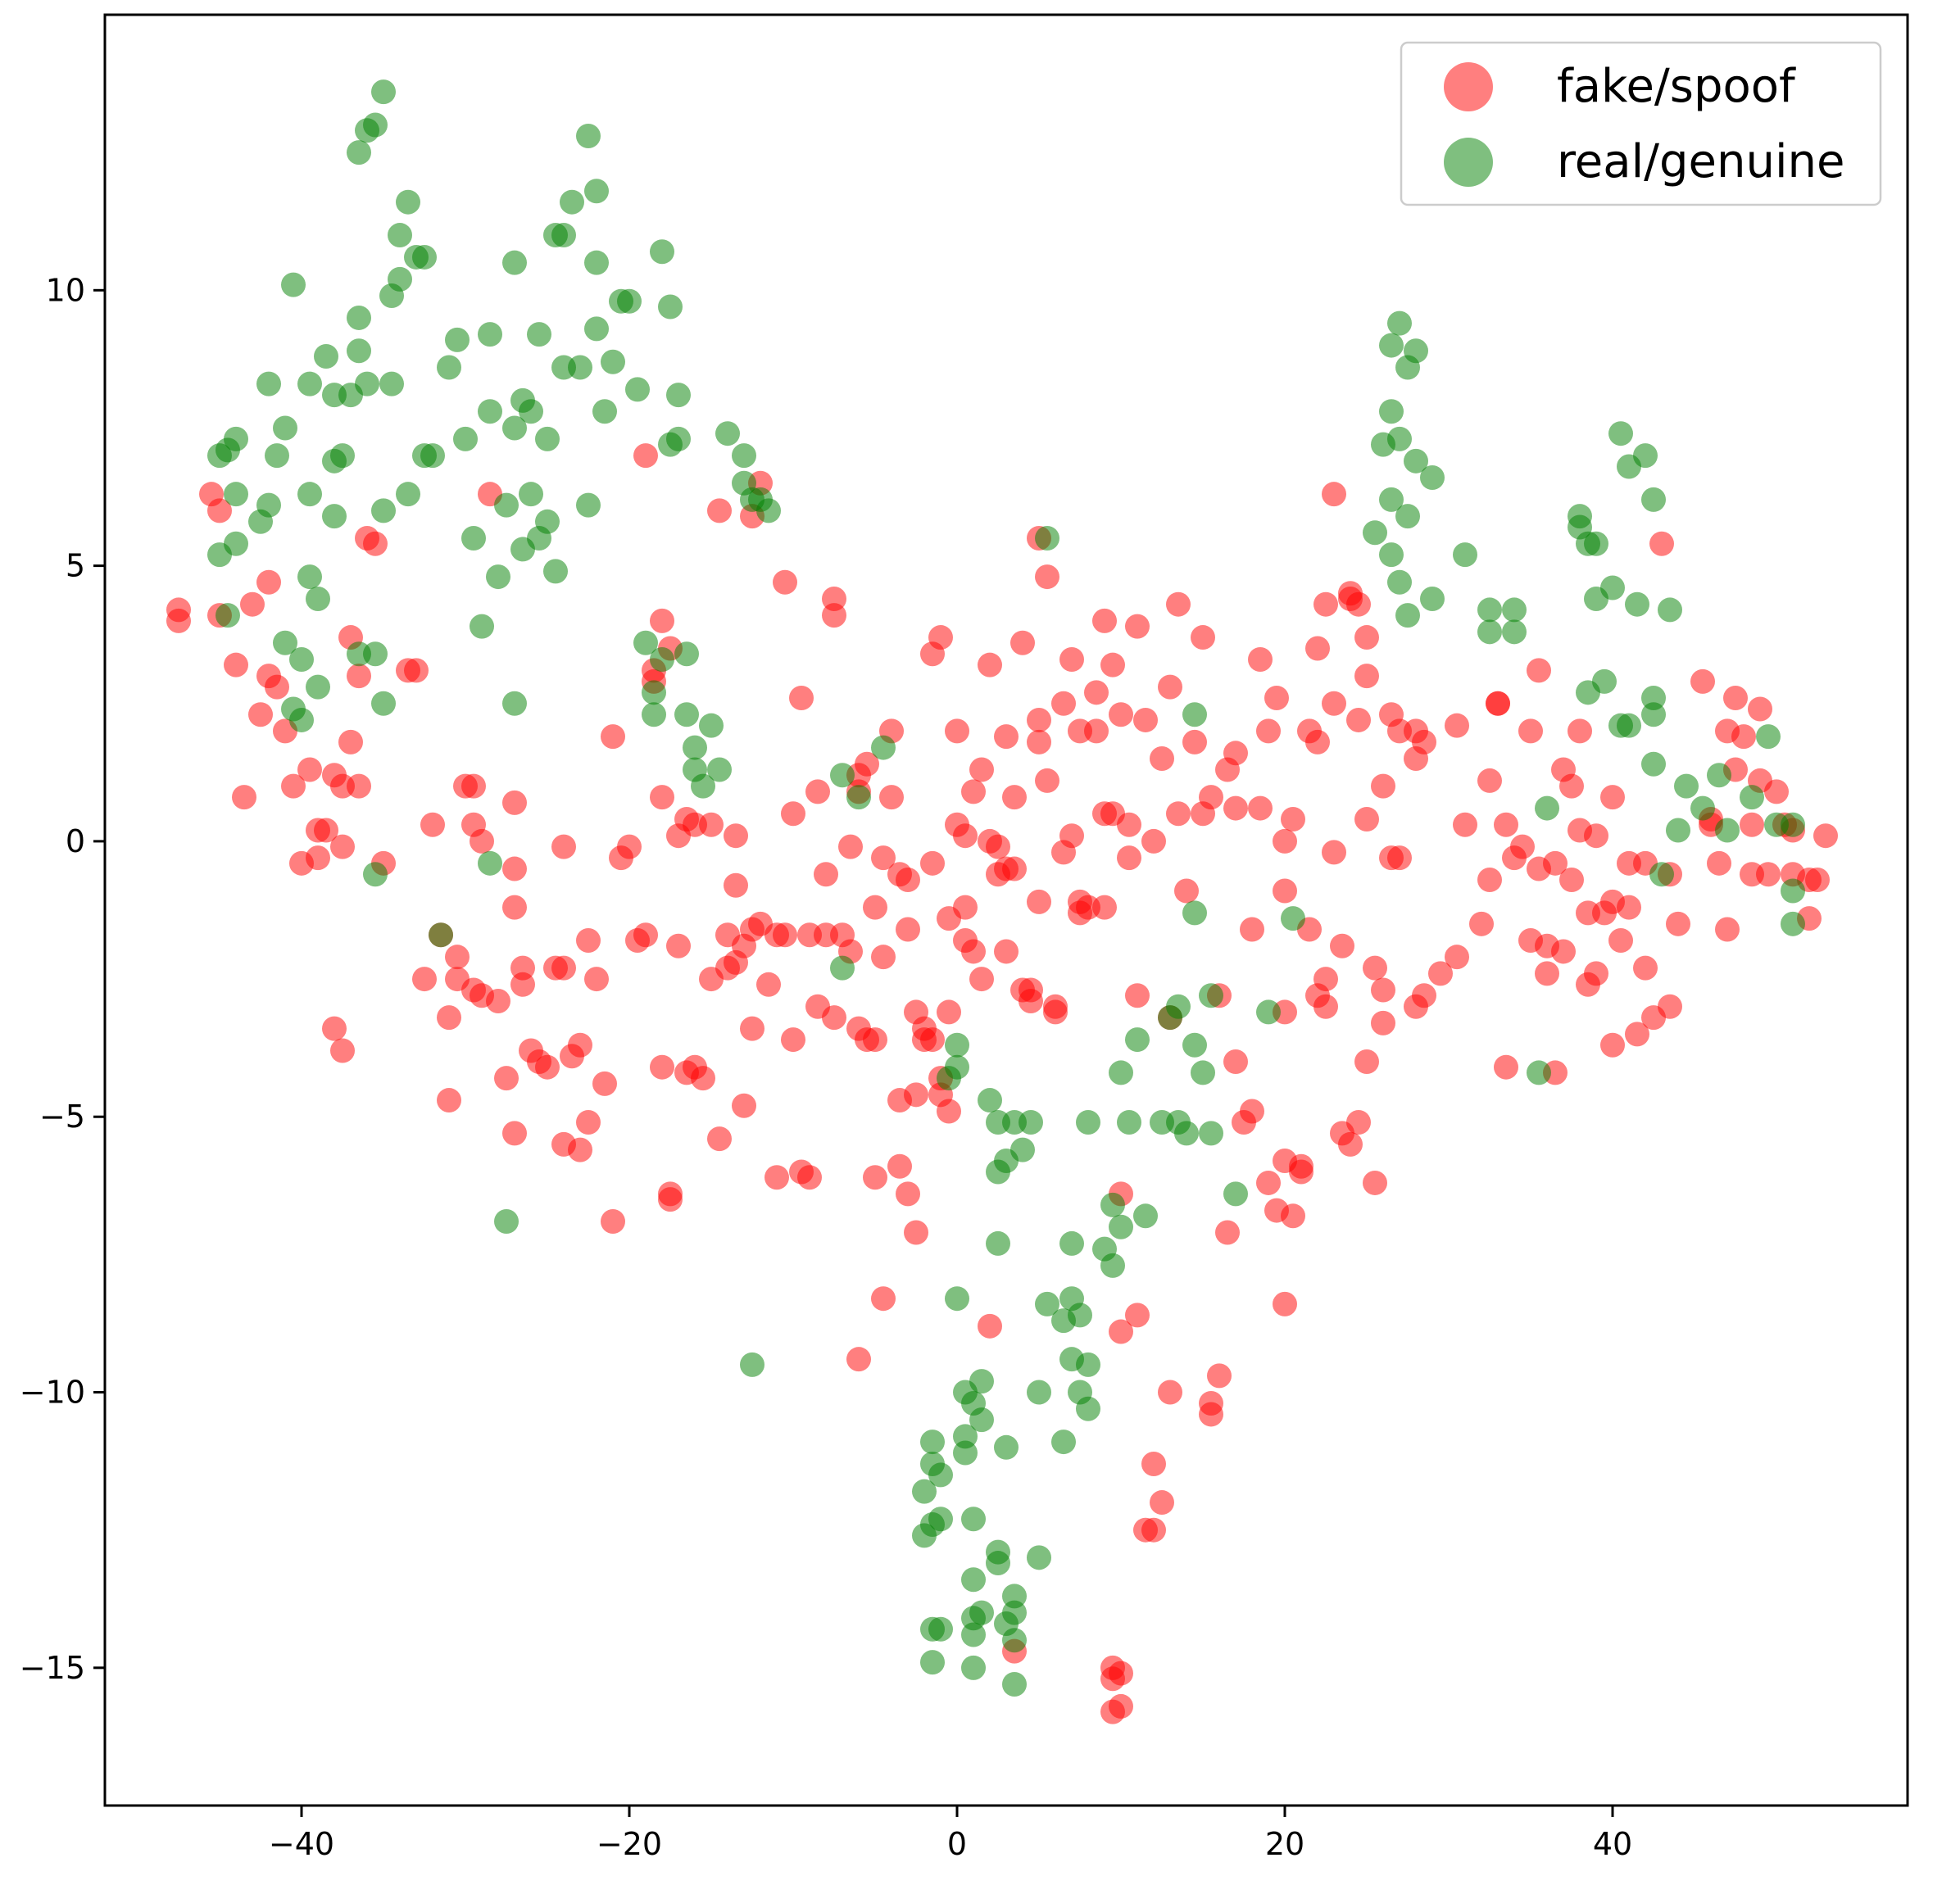 Image resolution: width=1960 pixels, height=1885 pixels. I want to click on x-tick-label: −20, so click(629, 1844).